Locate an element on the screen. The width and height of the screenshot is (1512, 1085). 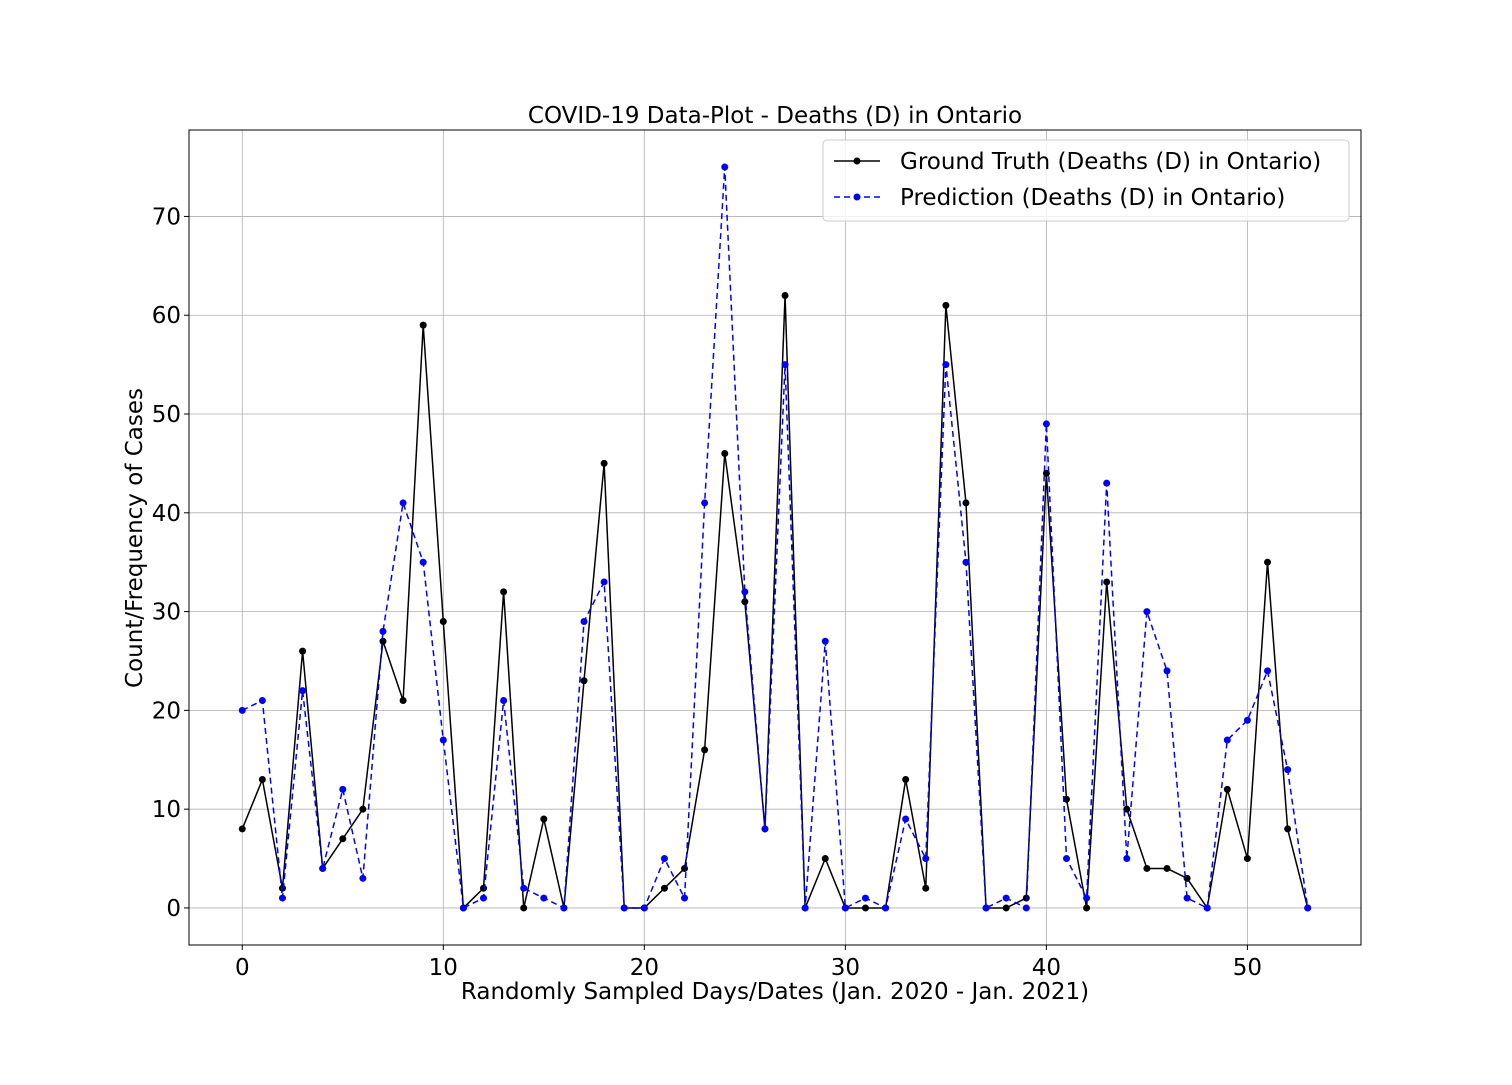
x-tick-label: 40 is located at coordinates (1046, 968).